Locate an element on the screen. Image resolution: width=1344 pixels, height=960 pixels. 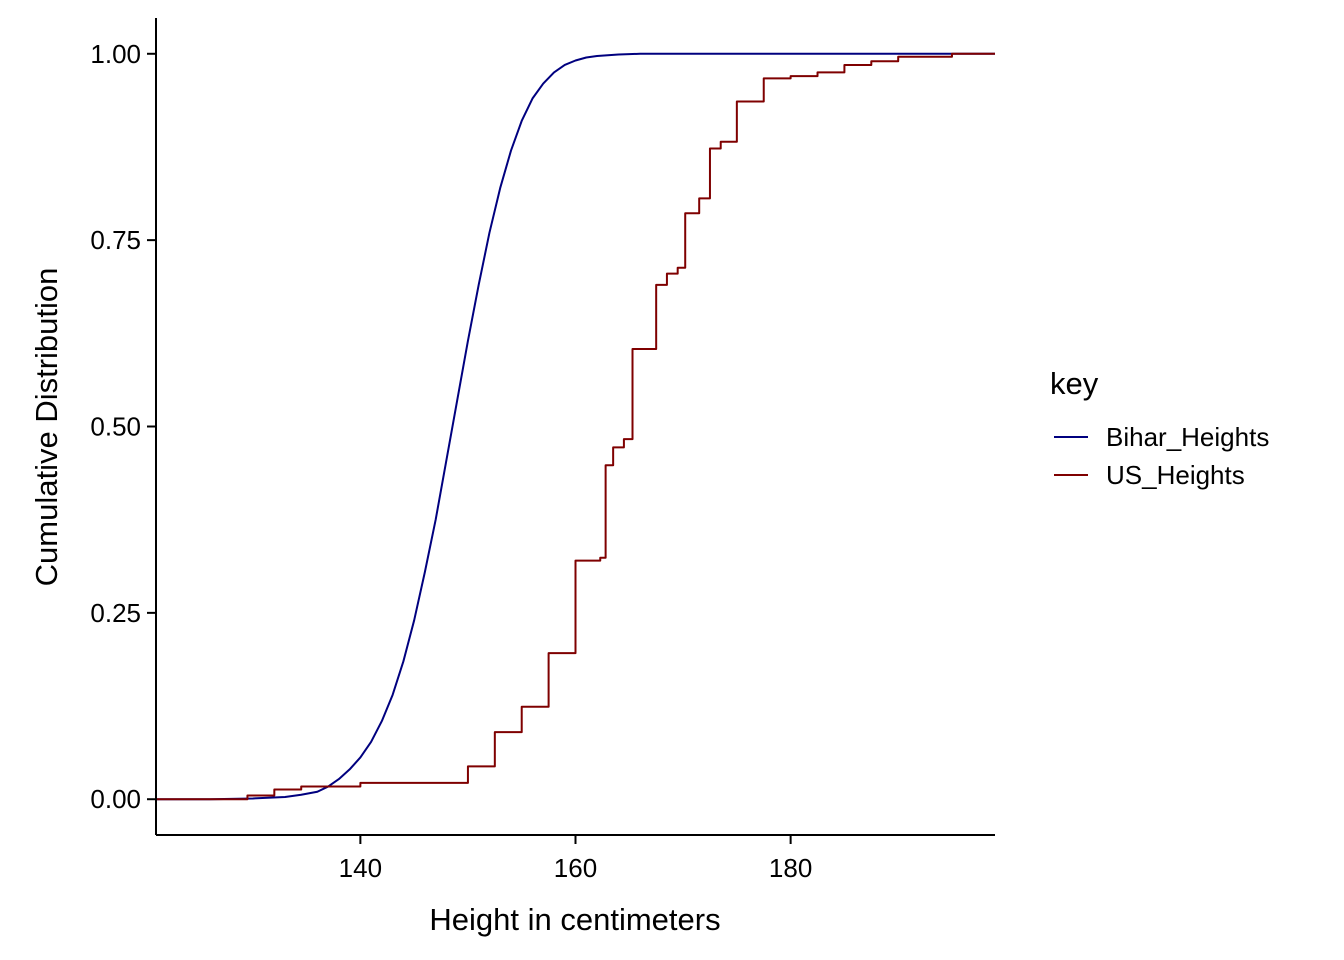
legend-label-bihar-heights: Bihar_Heights is located at coordinates (1187, 437).